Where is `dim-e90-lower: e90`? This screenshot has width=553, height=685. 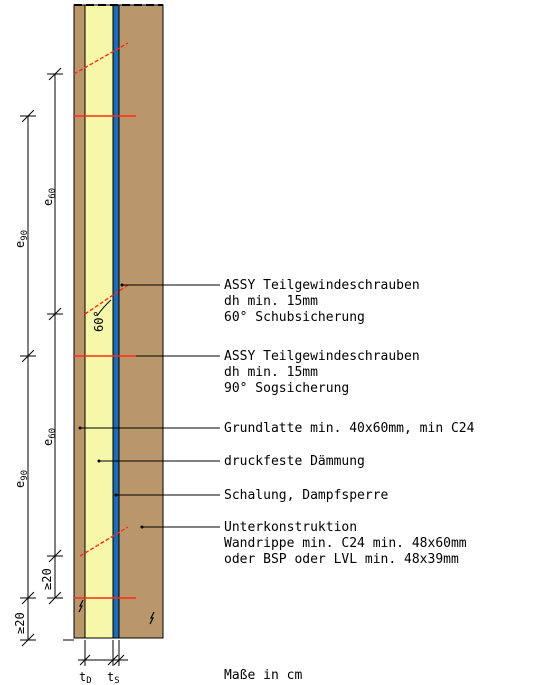 dim-e90-lower: e90 is located at coordinates (21, 479).